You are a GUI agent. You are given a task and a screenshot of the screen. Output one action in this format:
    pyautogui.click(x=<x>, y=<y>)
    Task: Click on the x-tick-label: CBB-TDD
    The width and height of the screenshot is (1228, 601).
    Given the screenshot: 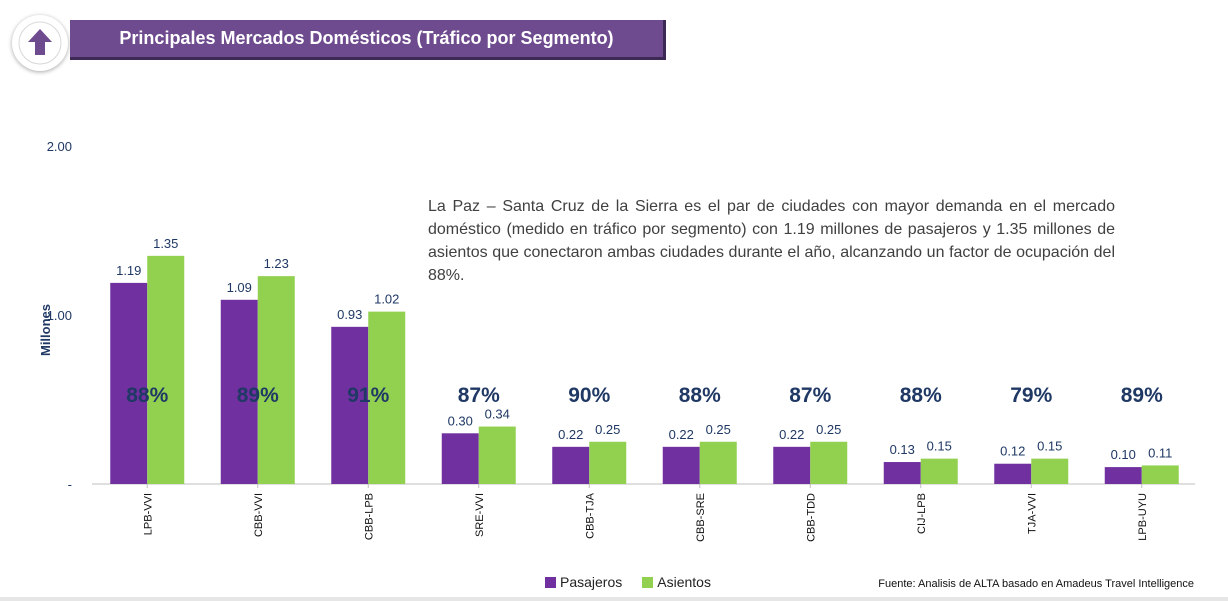 What is the action you would take?
    pyautogui.click(x=811, y=517)
    